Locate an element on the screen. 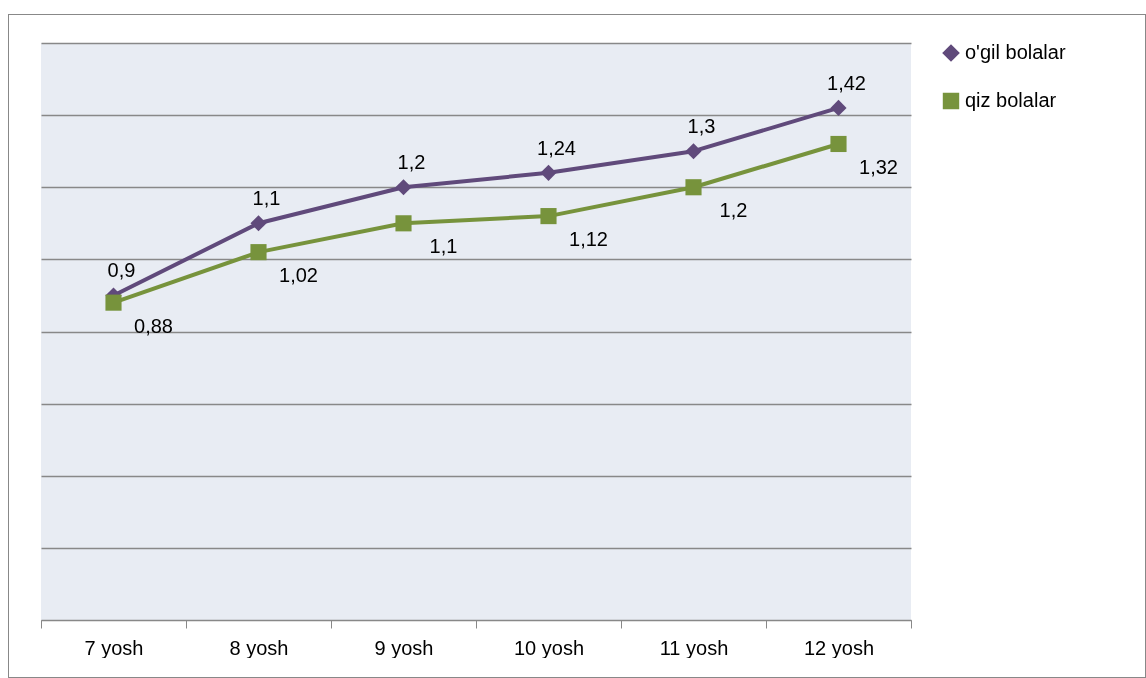 The image size is (1146, 678). x-tick-label: 12 yosh is located at coordinates (839, 647).